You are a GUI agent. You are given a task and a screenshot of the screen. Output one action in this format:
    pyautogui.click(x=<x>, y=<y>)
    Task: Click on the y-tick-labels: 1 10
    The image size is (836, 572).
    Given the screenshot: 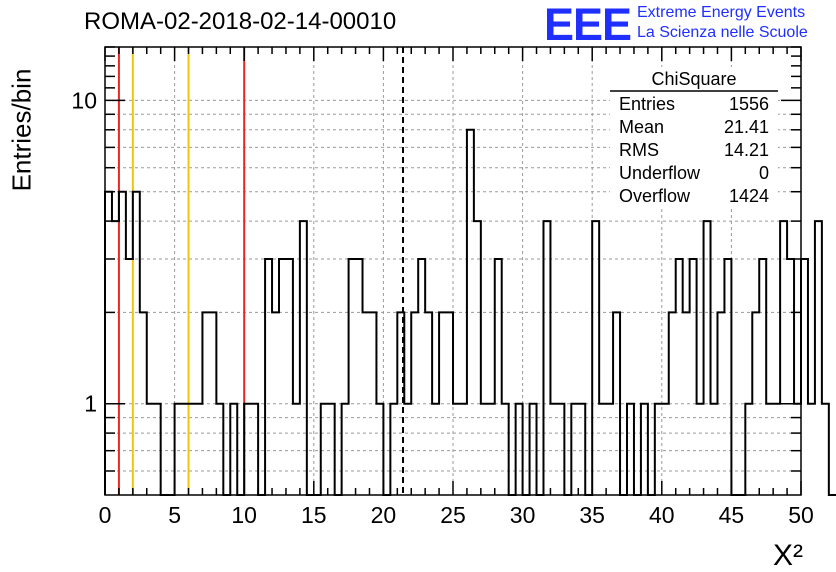 What is the action you would take?
    pyautogui.click(x=84, y=251)
    